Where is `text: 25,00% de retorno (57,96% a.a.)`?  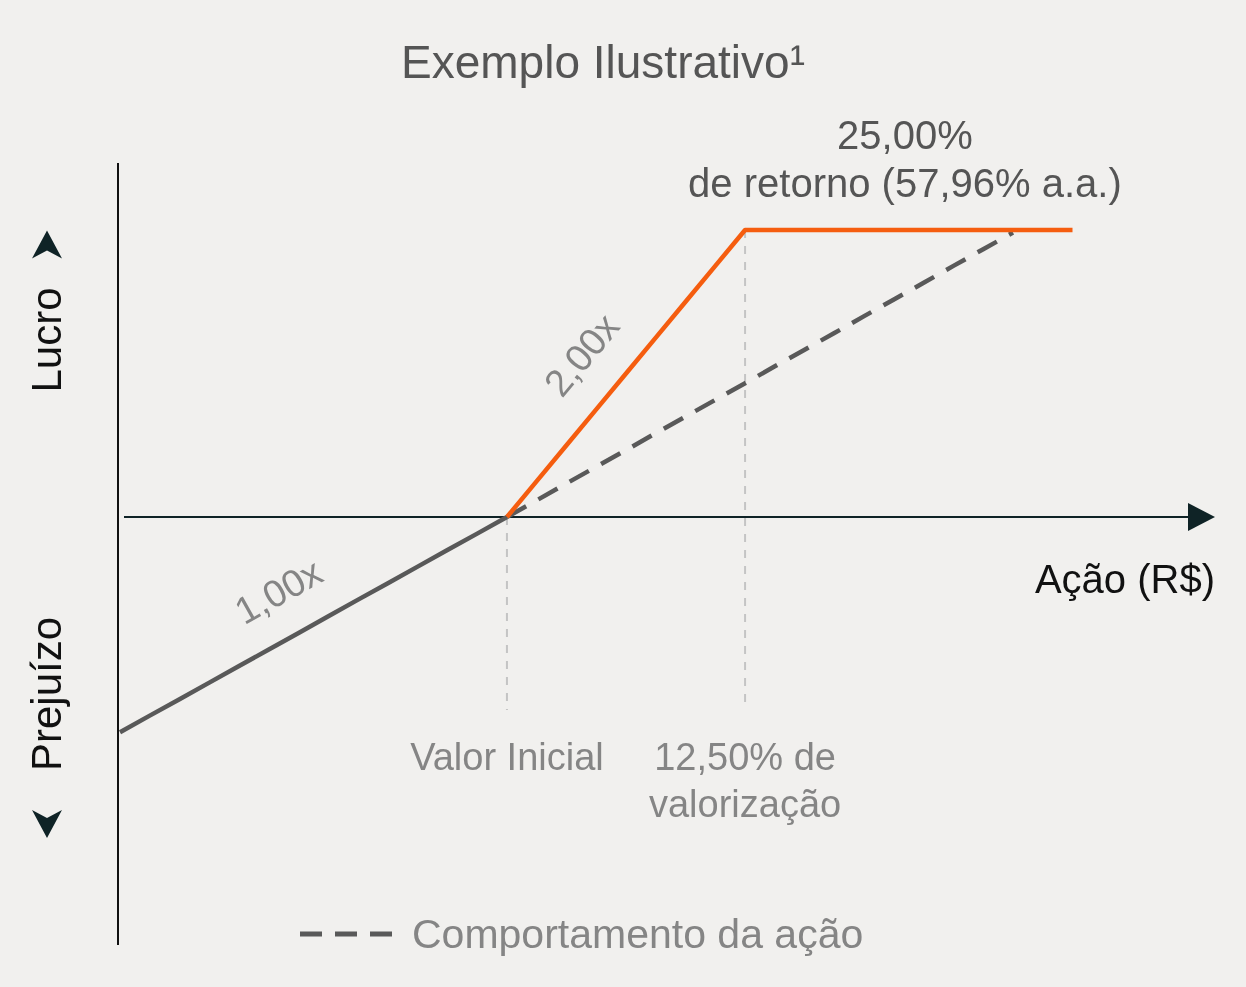 text: 25,00% de retorno (57,96% a.a.) is located at coordinates (905, 159).